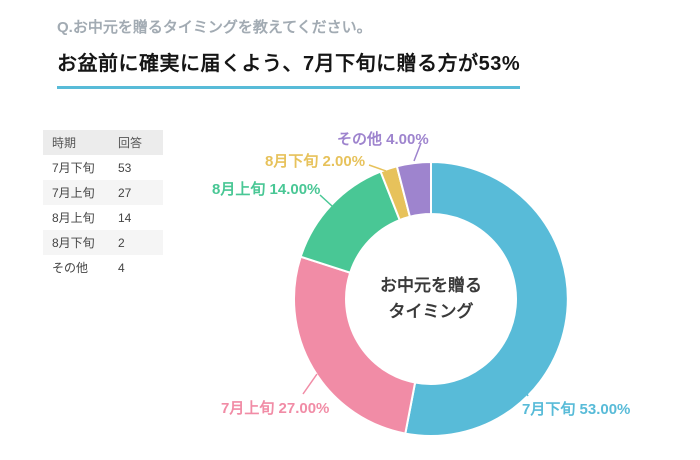 The width and height of the screenshot is (700, 460). What do you see at coordinates (125, 217) in the screenshot?
I see `table-cell-count: 14` at bounding box center [125, 217].